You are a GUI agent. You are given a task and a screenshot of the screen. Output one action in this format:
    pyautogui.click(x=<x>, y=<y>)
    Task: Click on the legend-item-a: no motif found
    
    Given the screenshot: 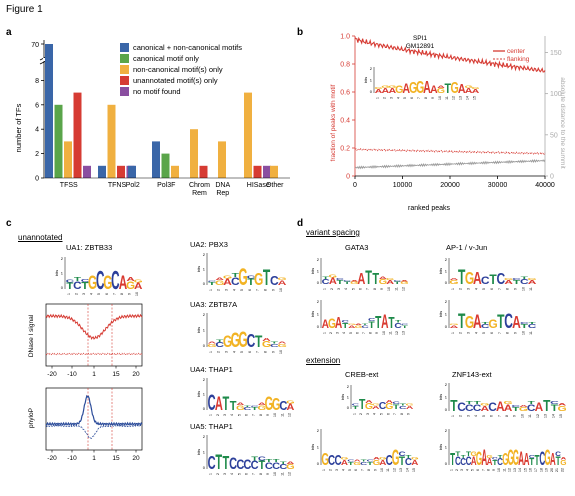 What is the action you would take?
    pyautogui.click(x=181, y=91)
    